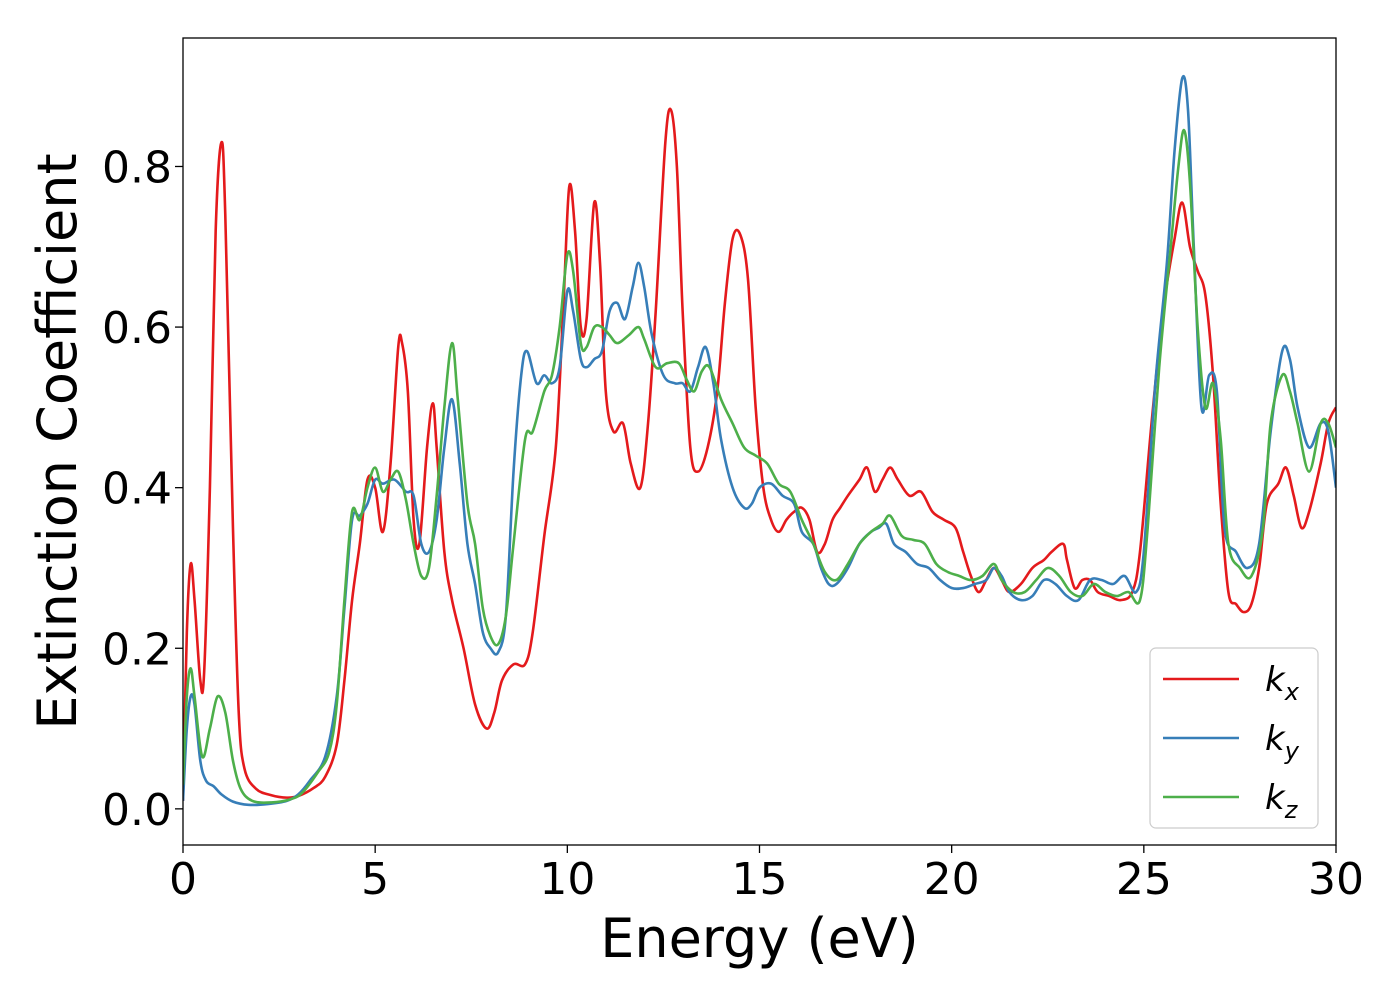  What do you see at coordinates (137, 167) in the screenshot?
I see `y-tick-label: 0.8` at bounding box center [137, 167].